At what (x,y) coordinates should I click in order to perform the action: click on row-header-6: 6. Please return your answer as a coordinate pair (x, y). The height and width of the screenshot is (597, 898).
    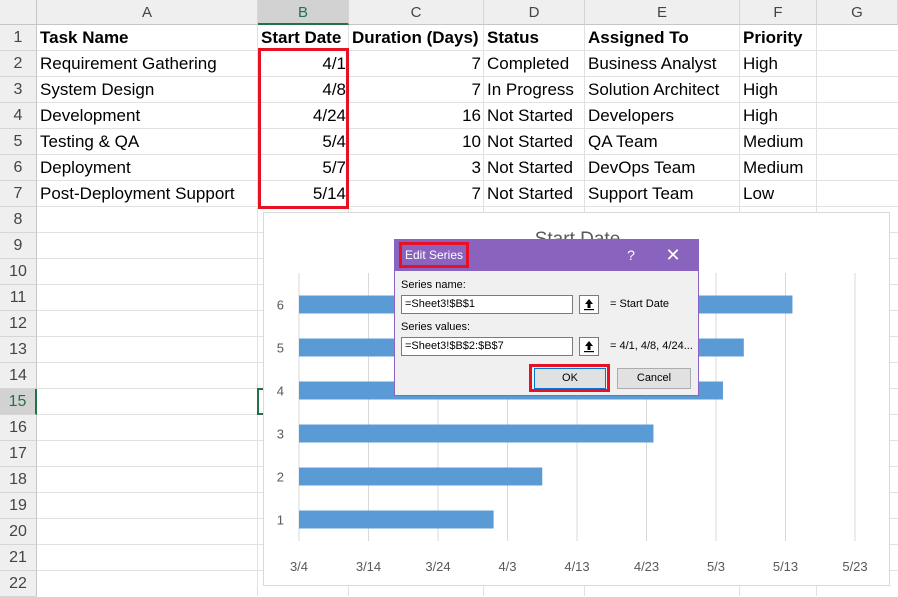
    Looking at the image, I should click on (18, 168).